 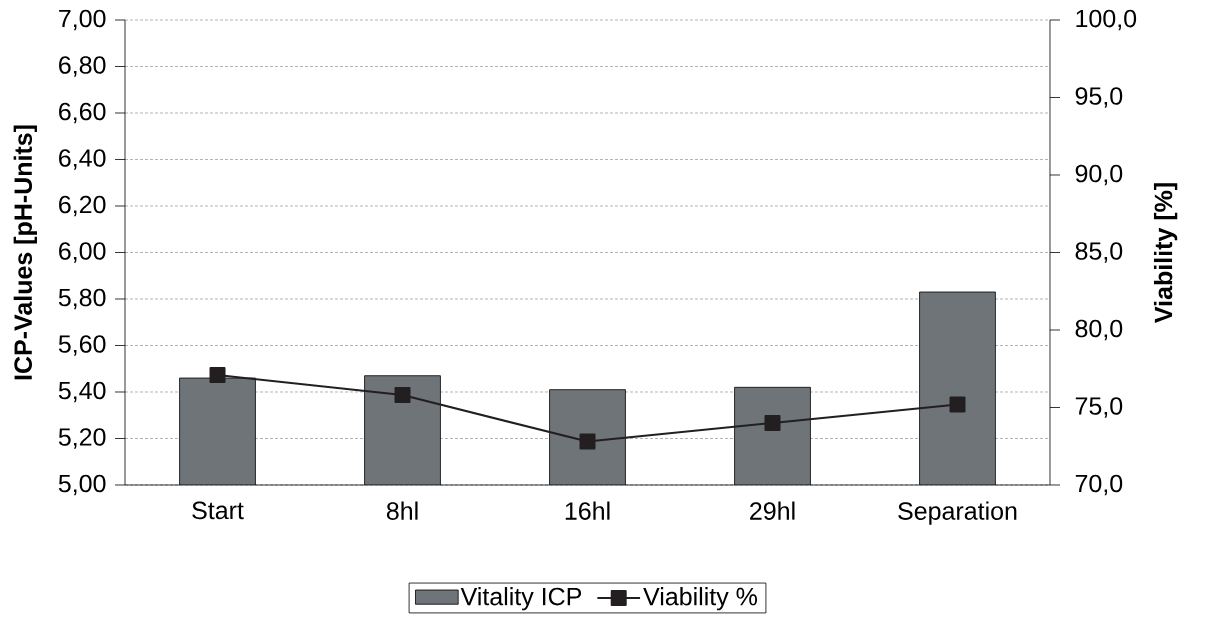 I want to click on x-tick-label: 8hl, so click(x=402, y=510).